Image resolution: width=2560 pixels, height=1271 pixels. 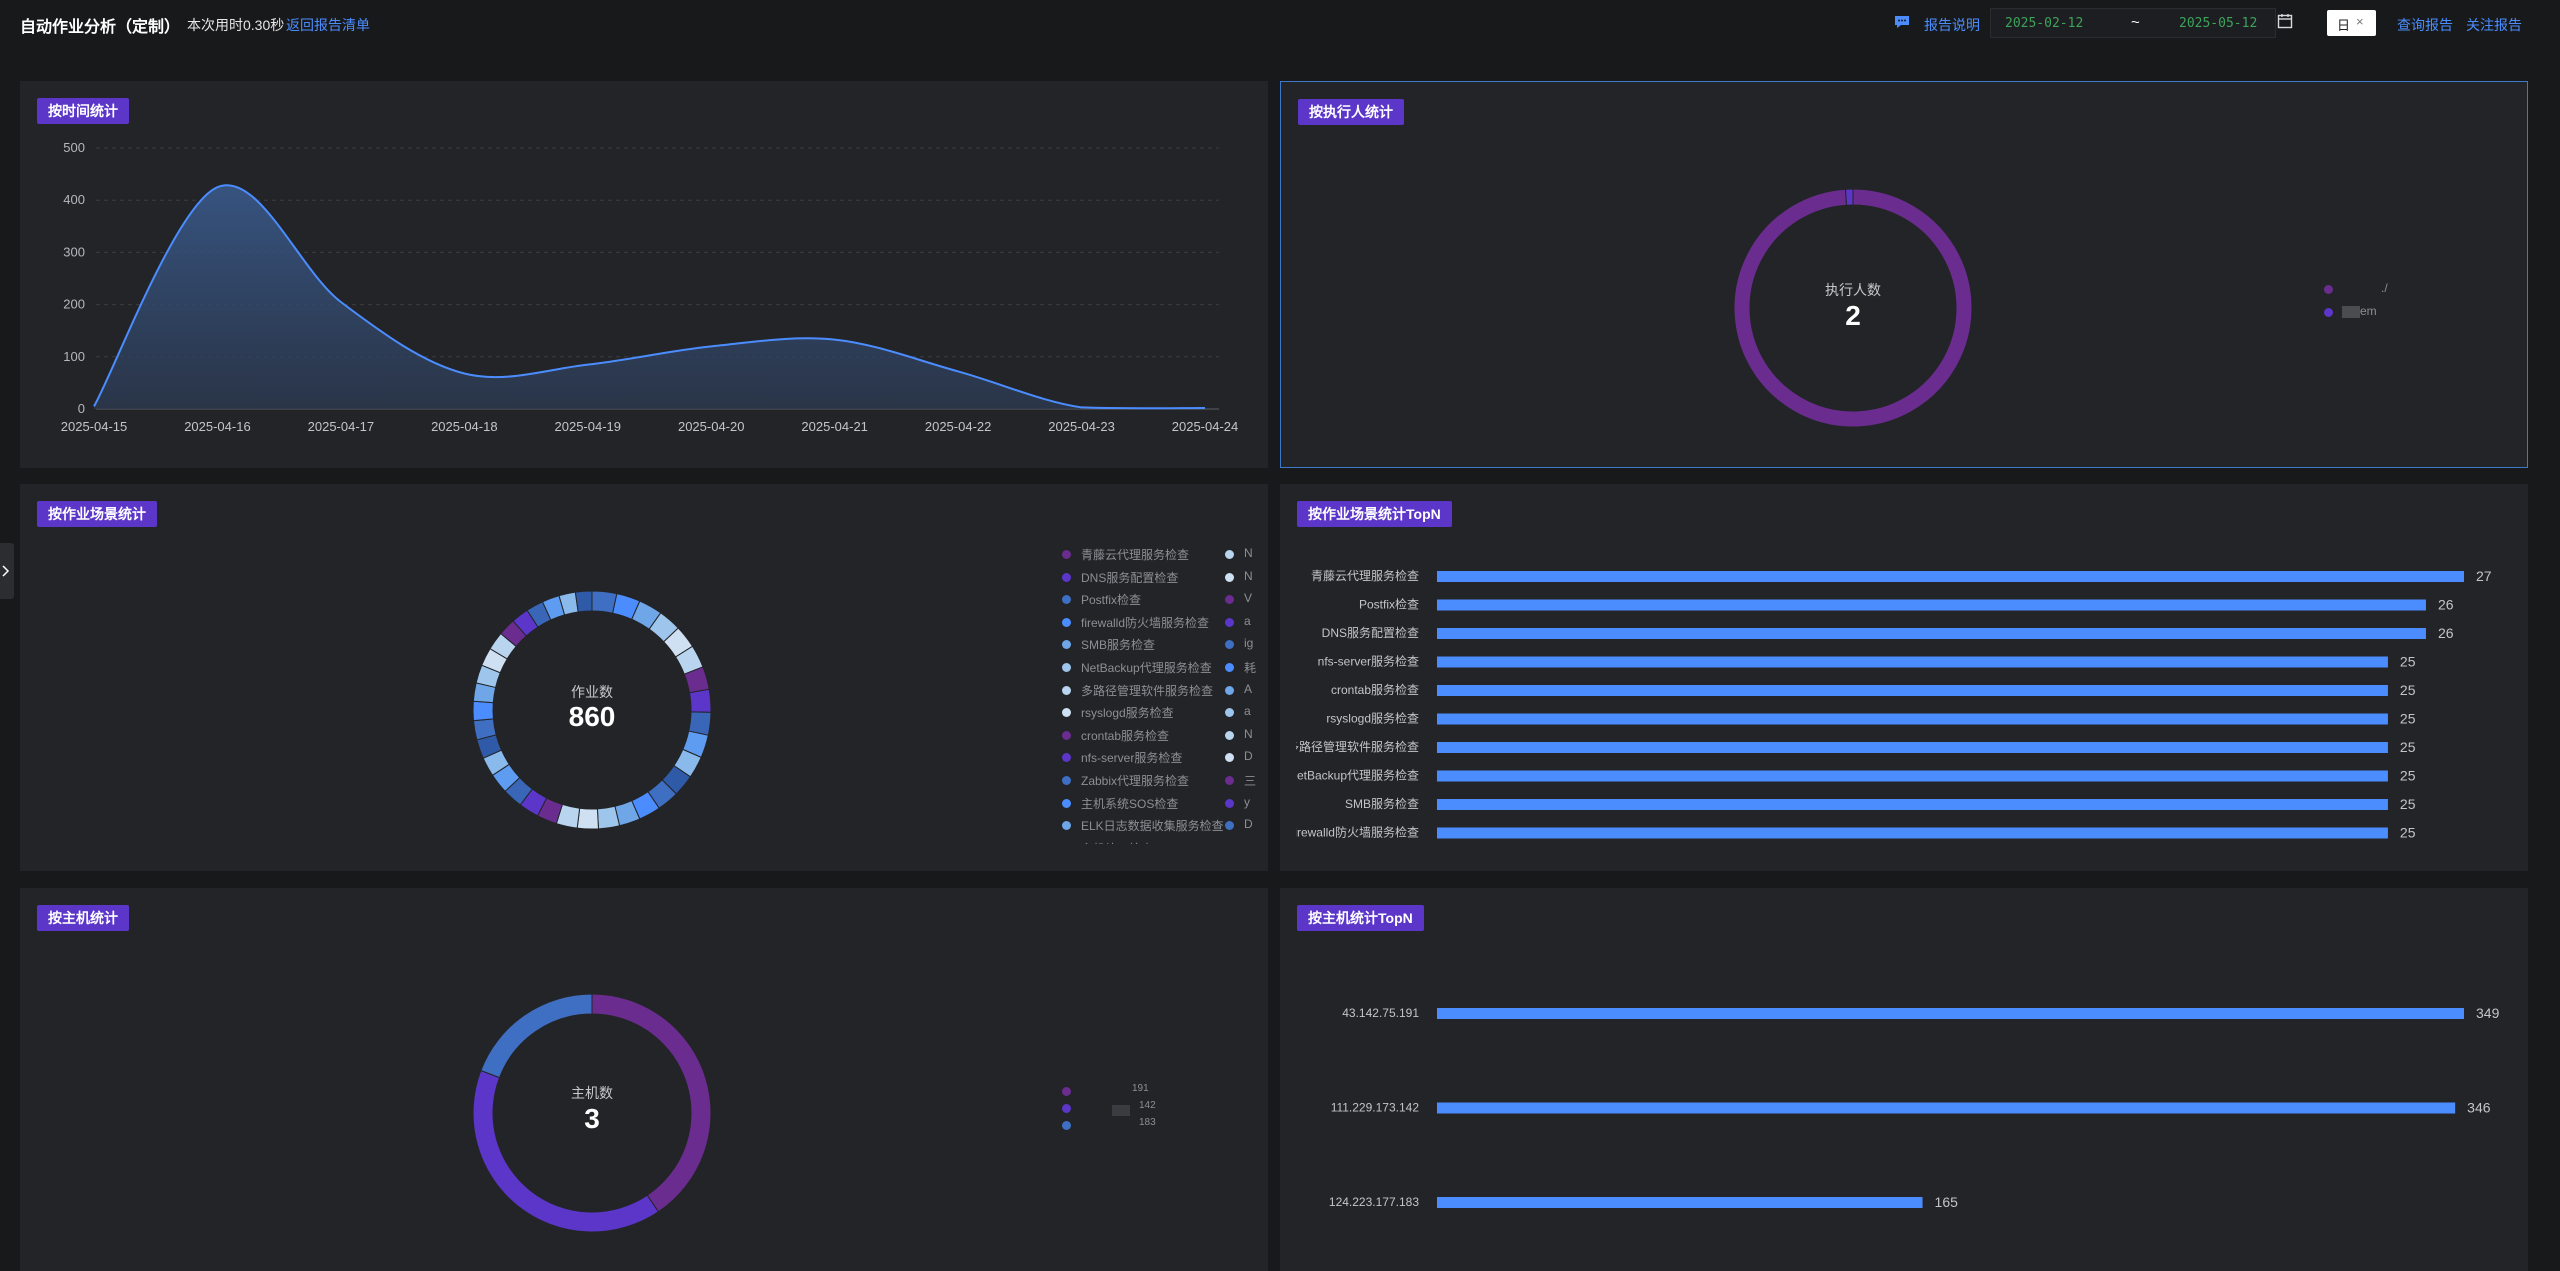 I want to click on y-tick-label: 0, so click(x=81, y=408).